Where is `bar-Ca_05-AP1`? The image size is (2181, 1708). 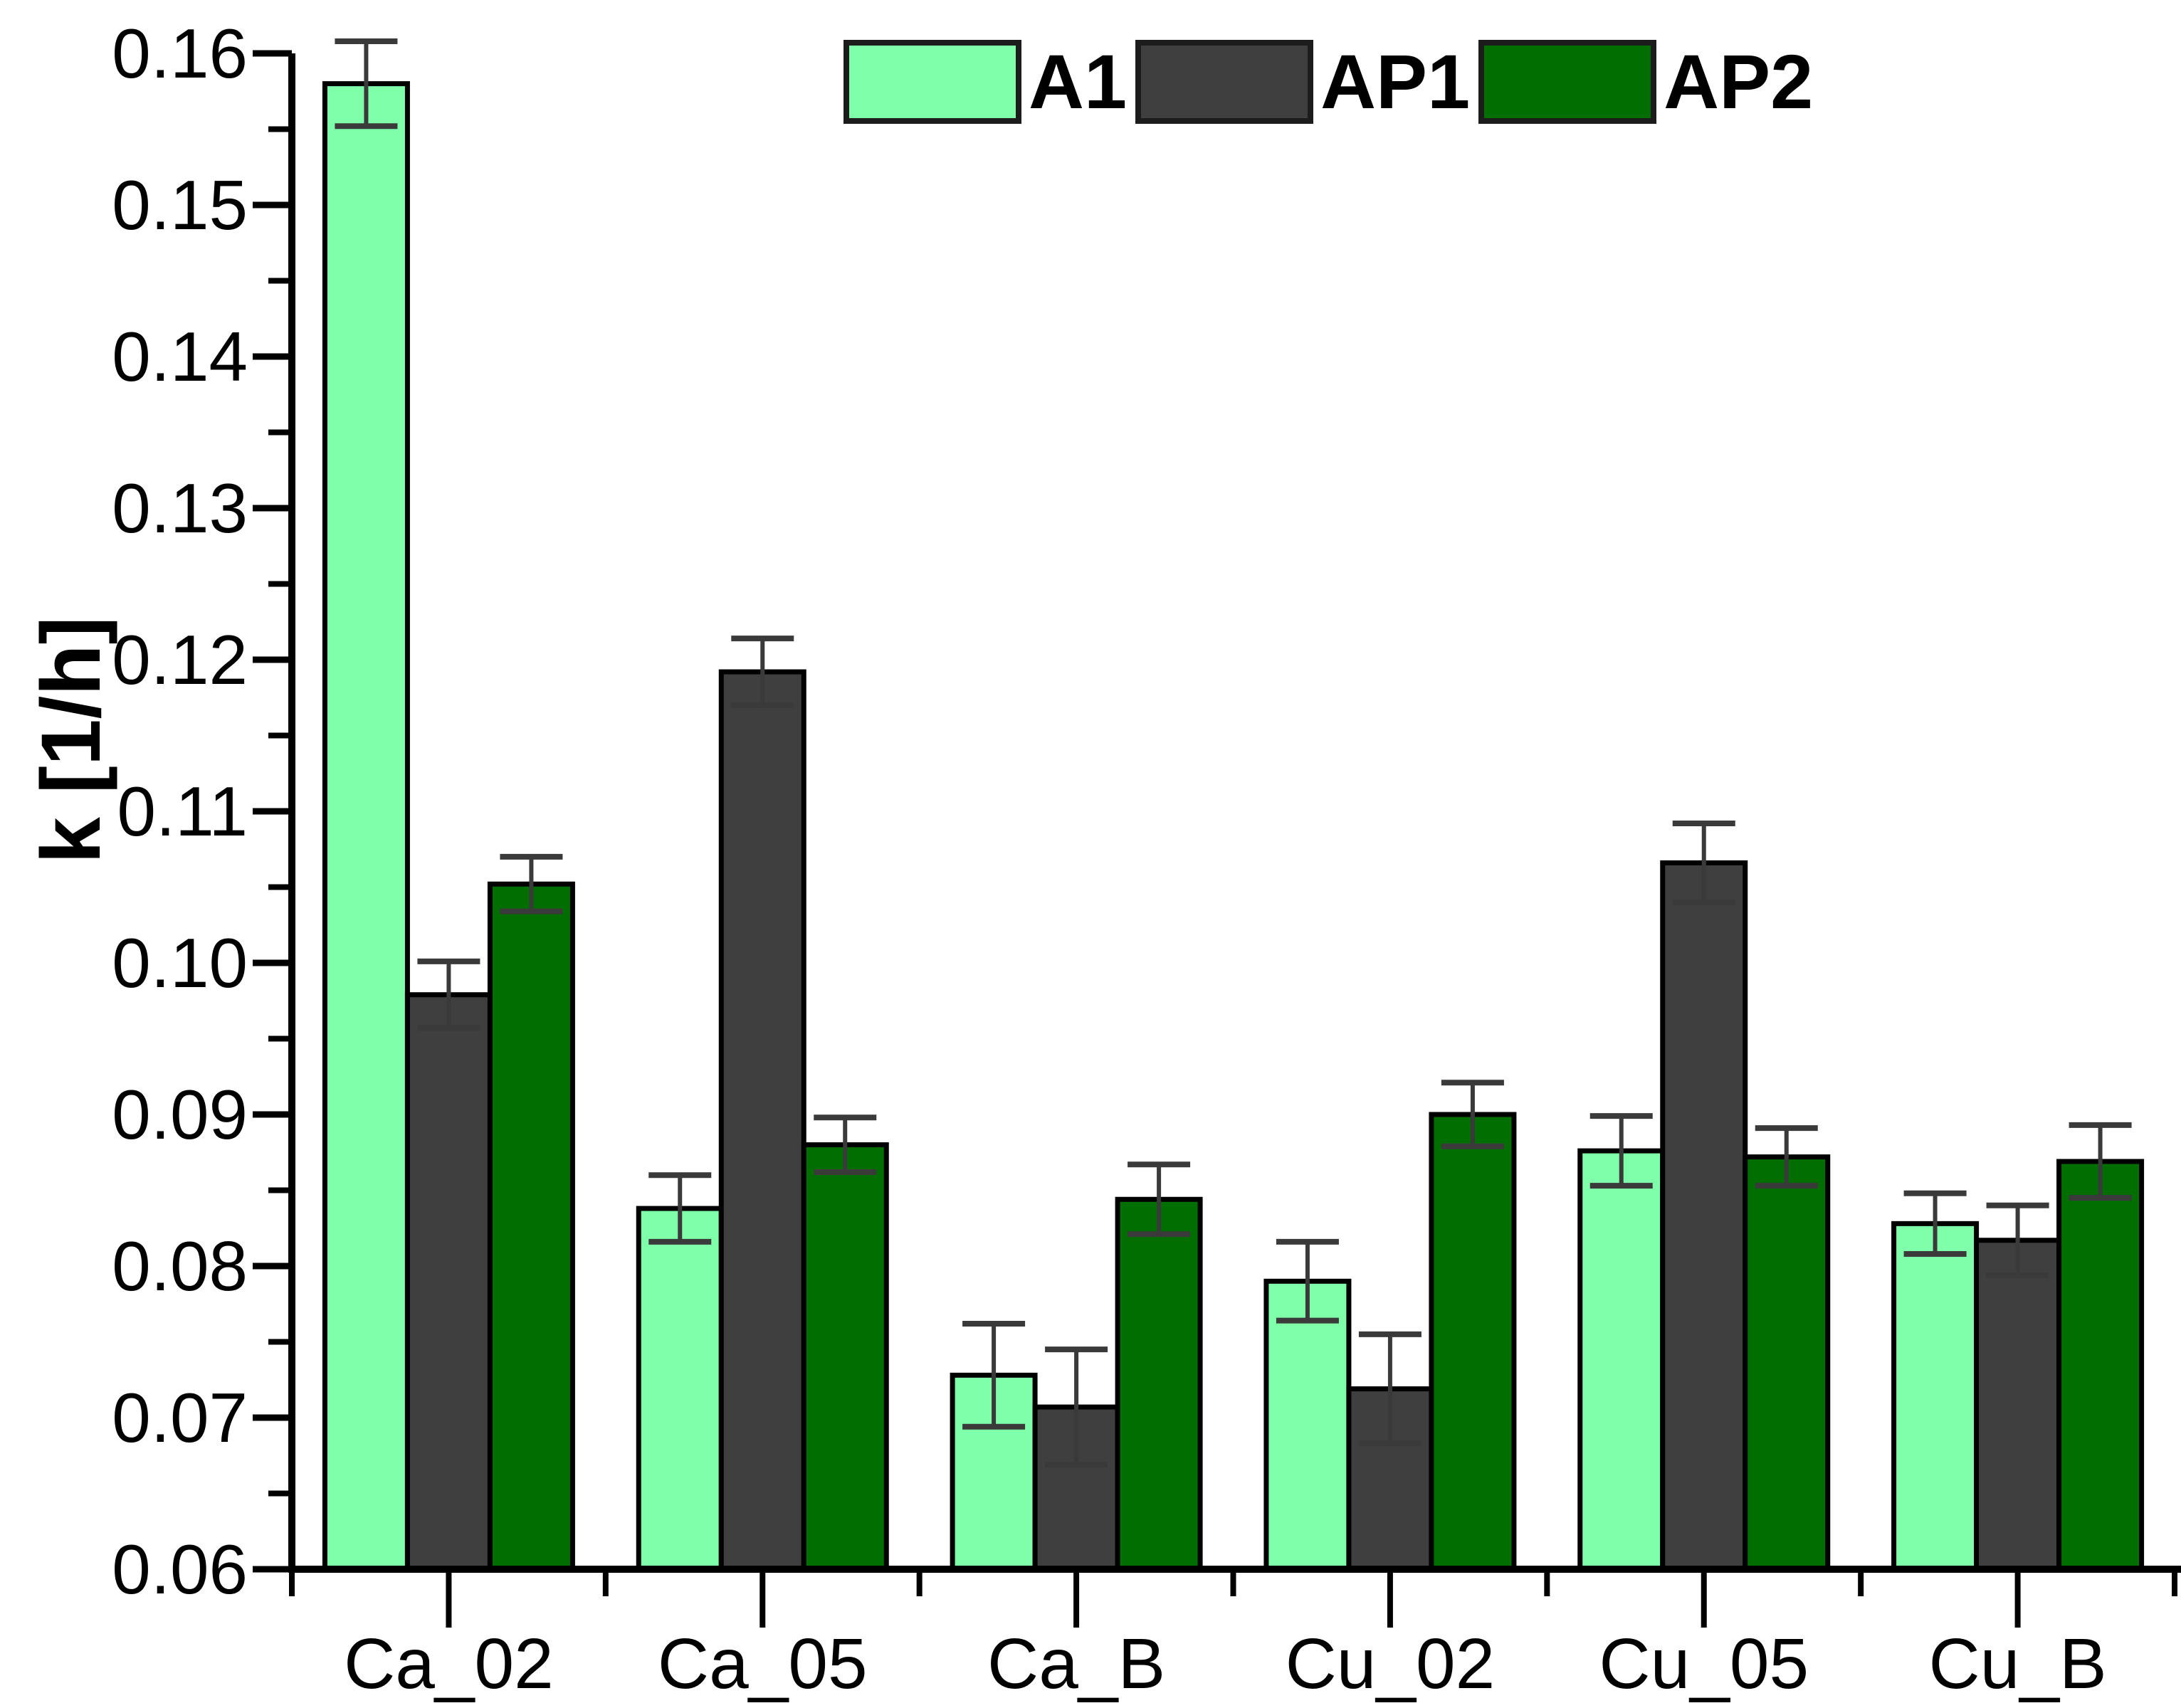
bar-Ca_05-AP1 is located at coordinates (762, 1120).